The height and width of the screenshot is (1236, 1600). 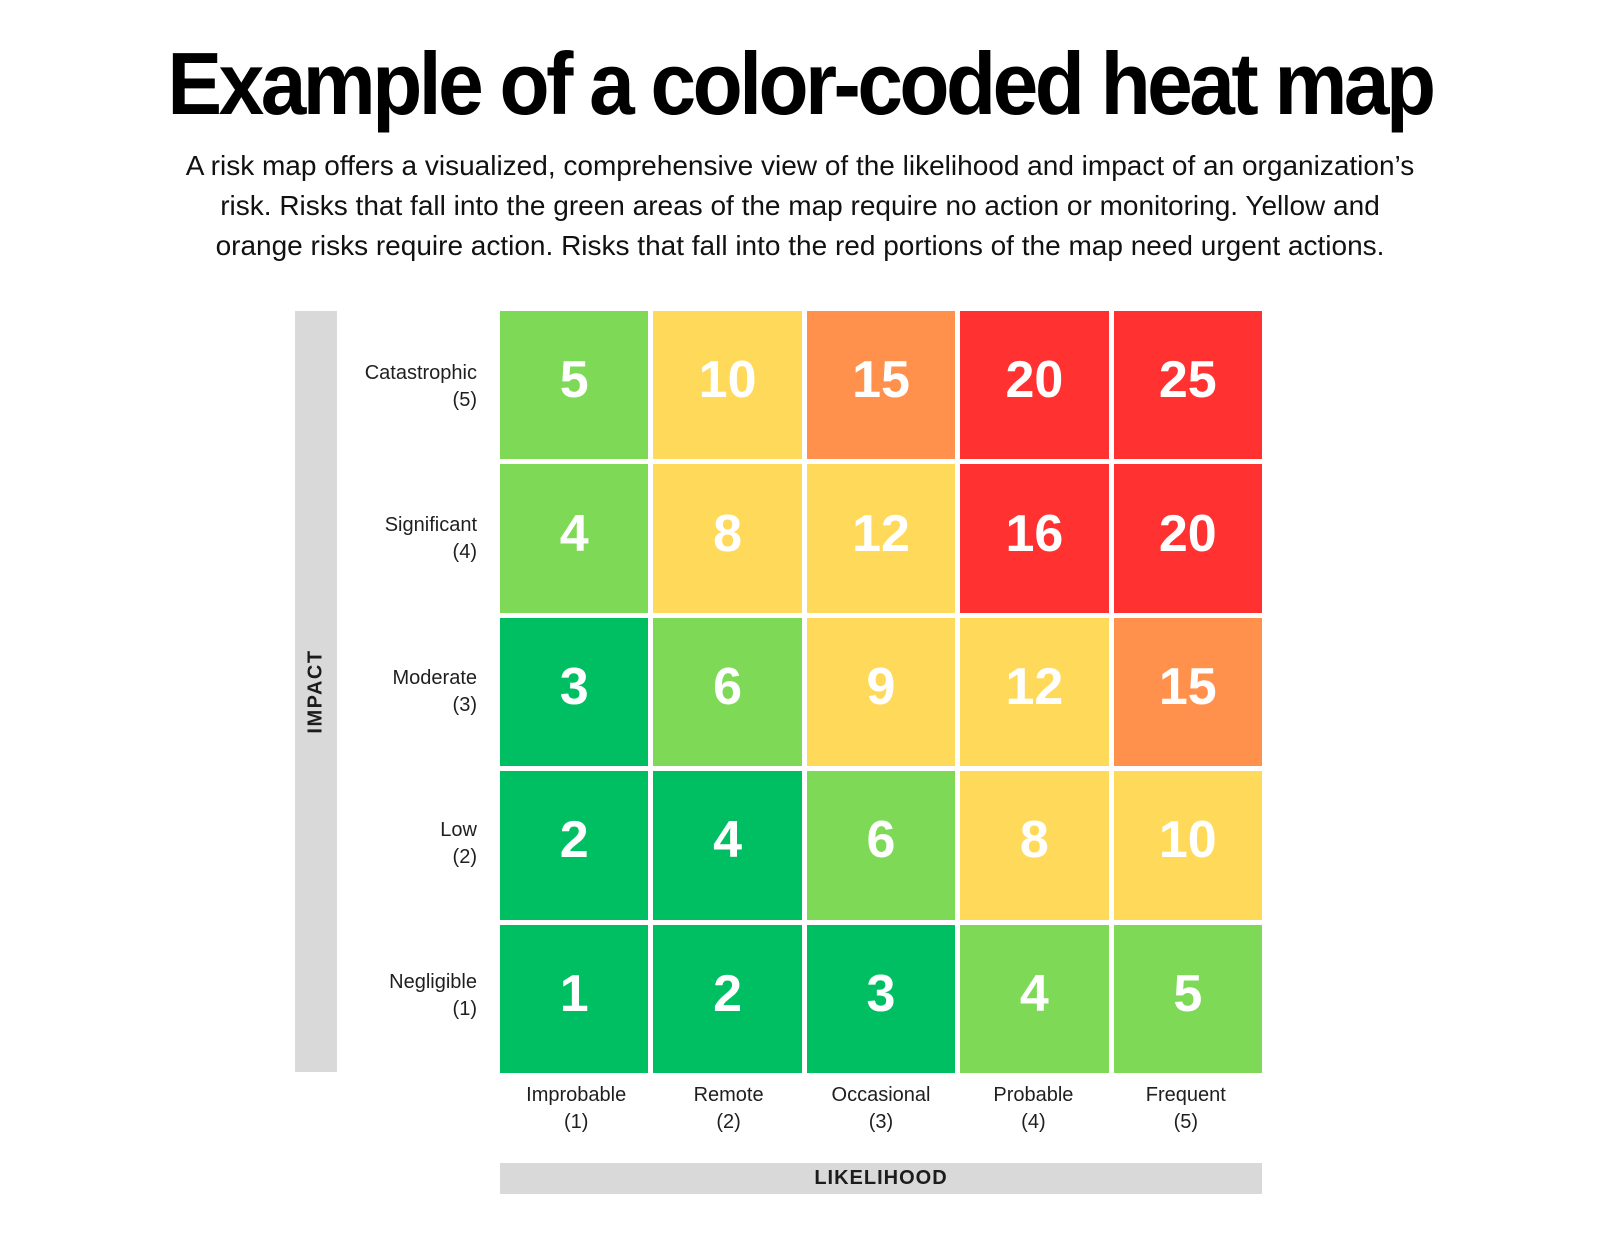 I want to click on heatmap-cell: 16, so click(x=1034, y=538).